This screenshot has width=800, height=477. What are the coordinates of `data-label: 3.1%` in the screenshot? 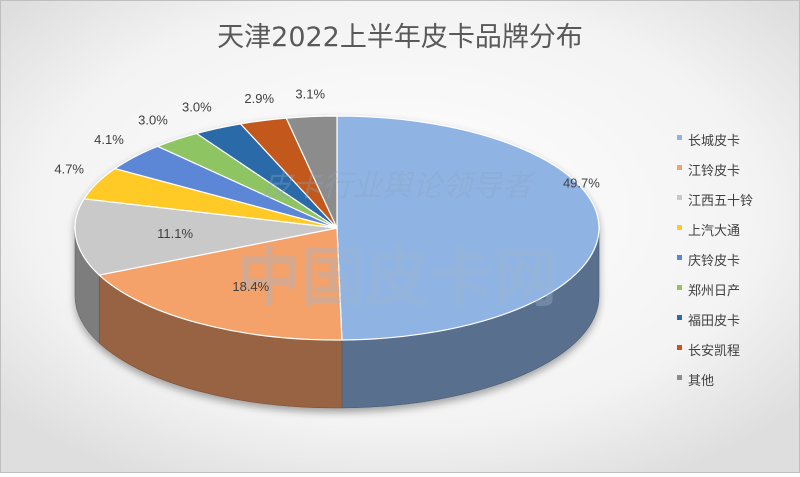 It's located at (310, 94).